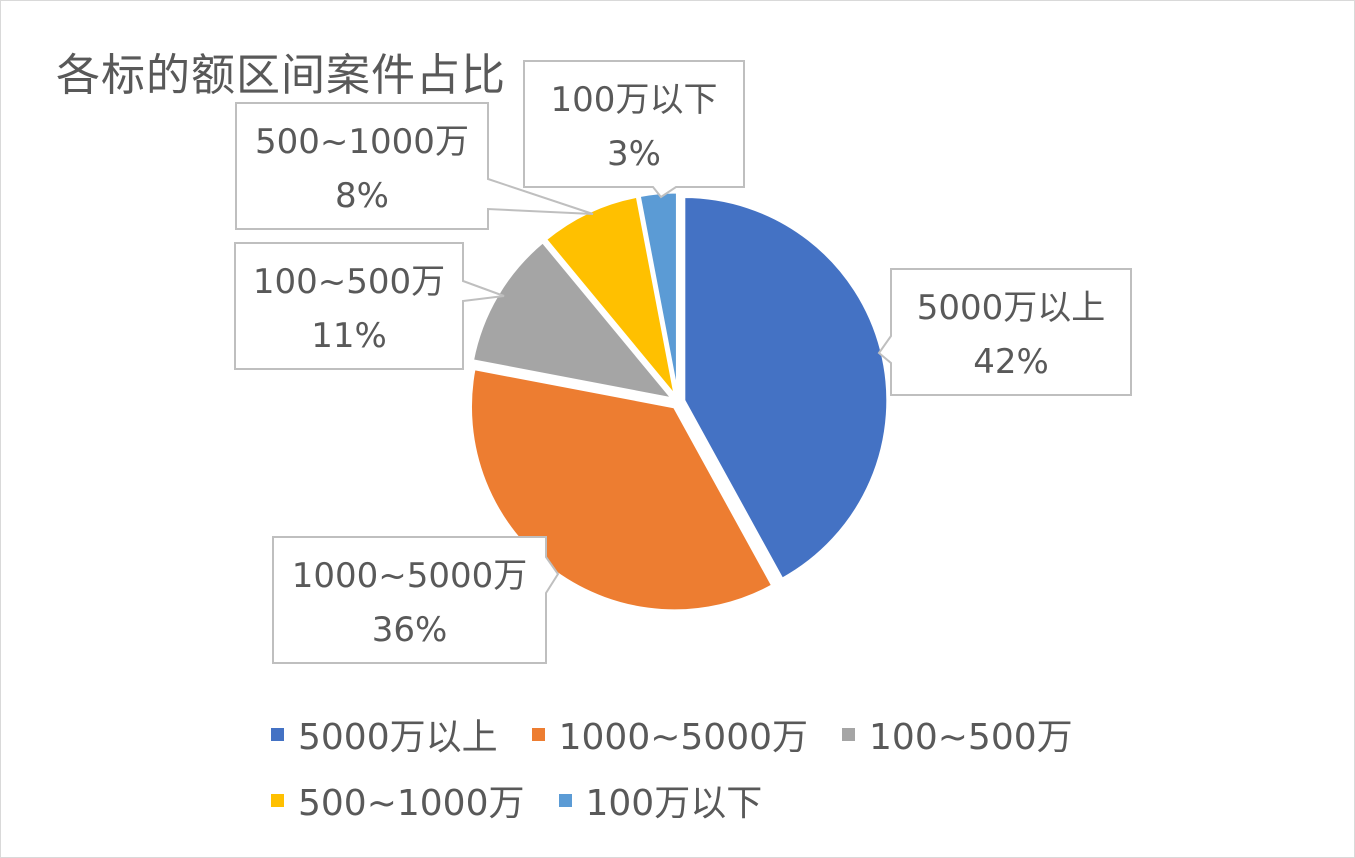  What do you see at coordinates (411, 803) in the screenshot?
I see `legend-label: 500~1000万` at bounding box center [411, 803].